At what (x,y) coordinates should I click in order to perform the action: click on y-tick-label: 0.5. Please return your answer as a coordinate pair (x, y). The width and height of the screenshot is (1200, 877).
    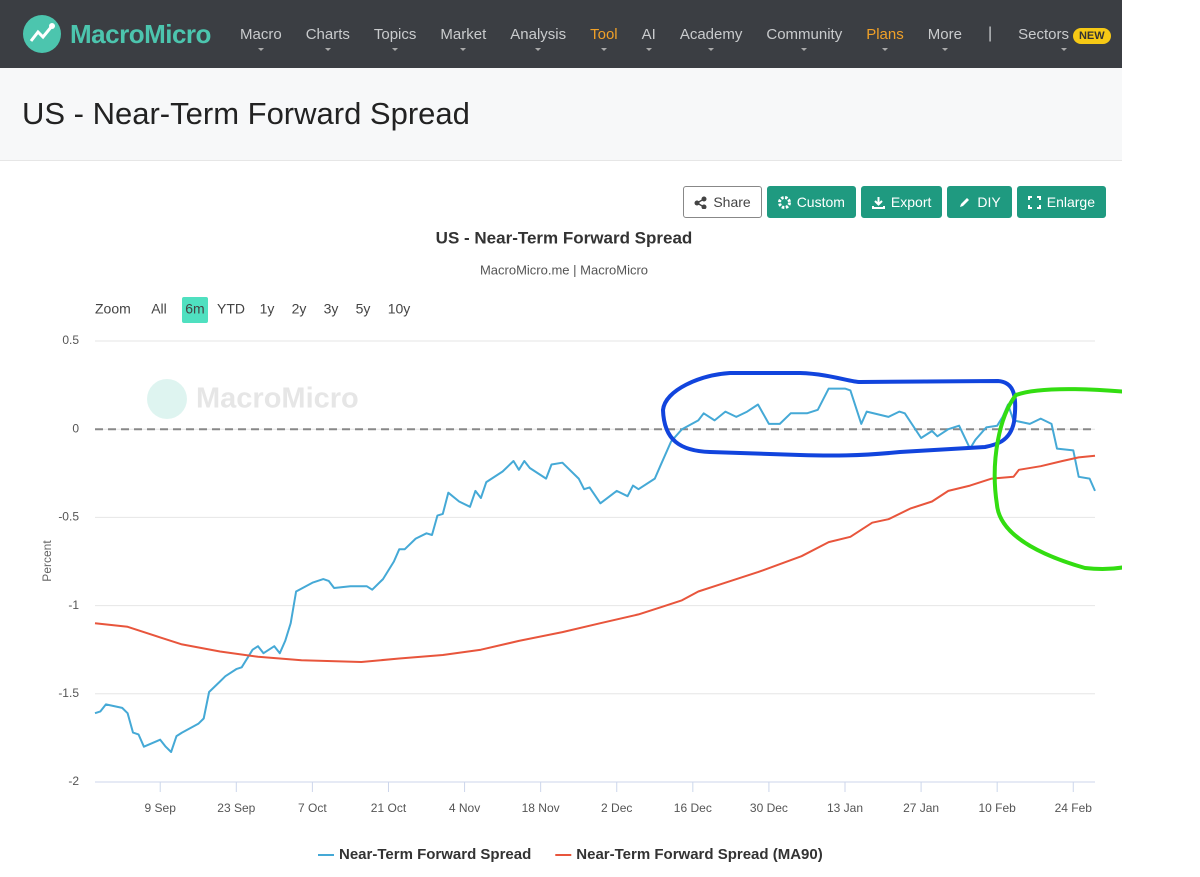
    Looking at the image, I should click on (70, 340).